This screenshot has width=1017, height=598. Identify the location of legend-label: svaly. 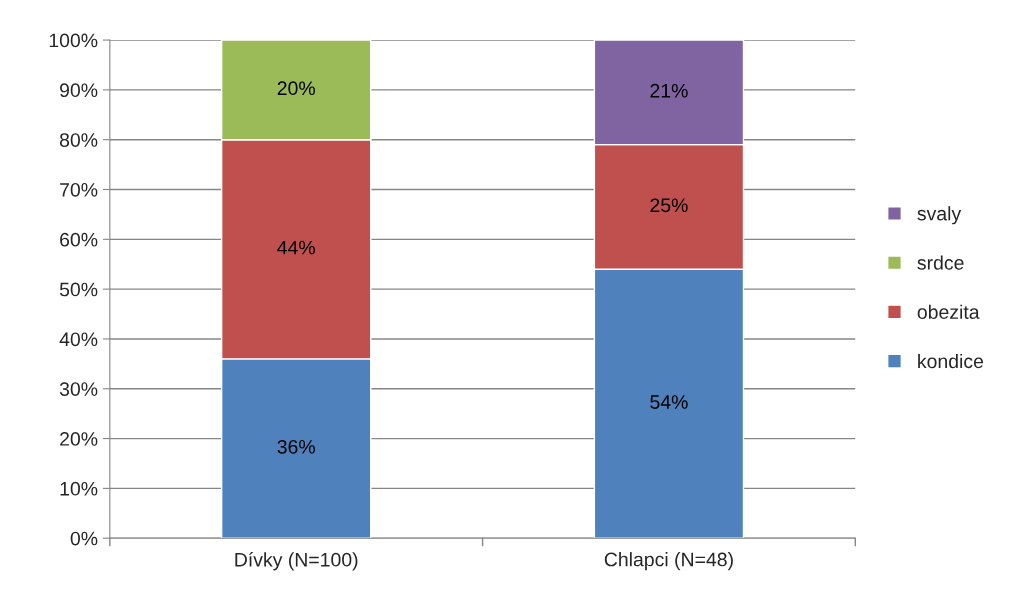
(939, 215).